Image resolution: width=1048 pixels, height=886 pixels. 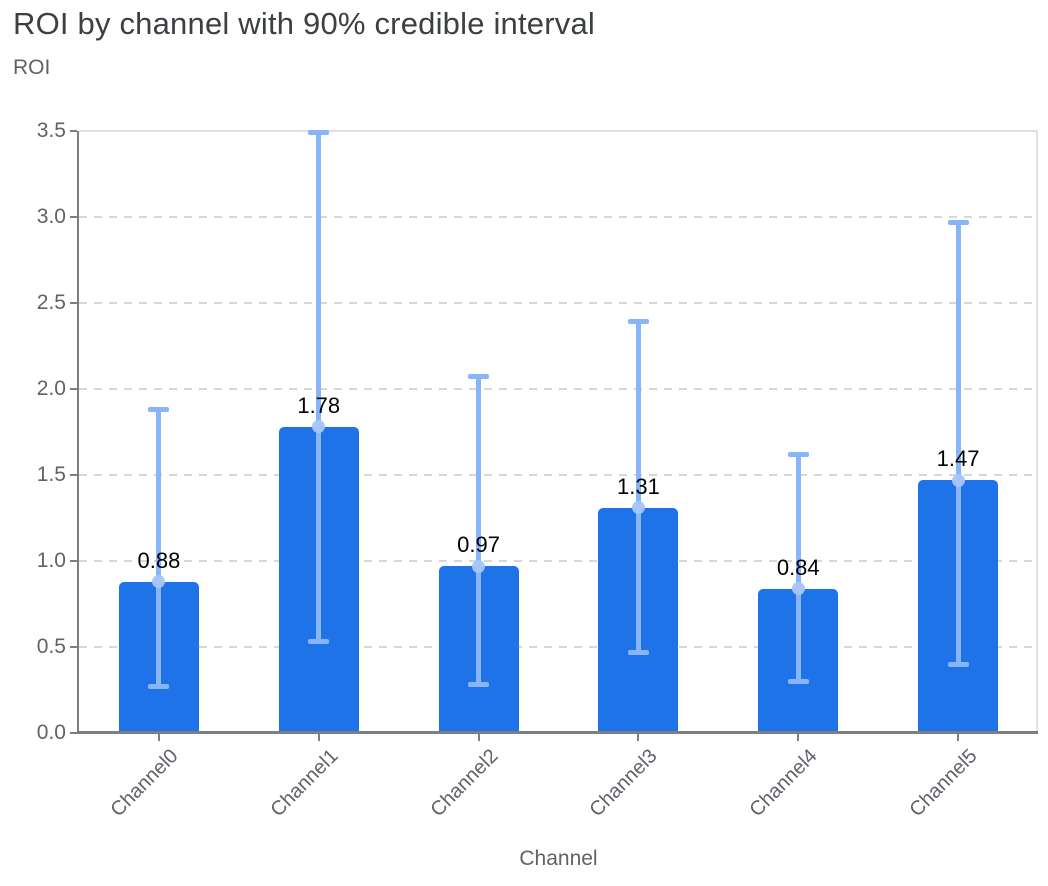 What do you see at coordinates (32, 67) in the screenshot?
I see `y-axis-title: ROI` at bounding box center [32, 67].